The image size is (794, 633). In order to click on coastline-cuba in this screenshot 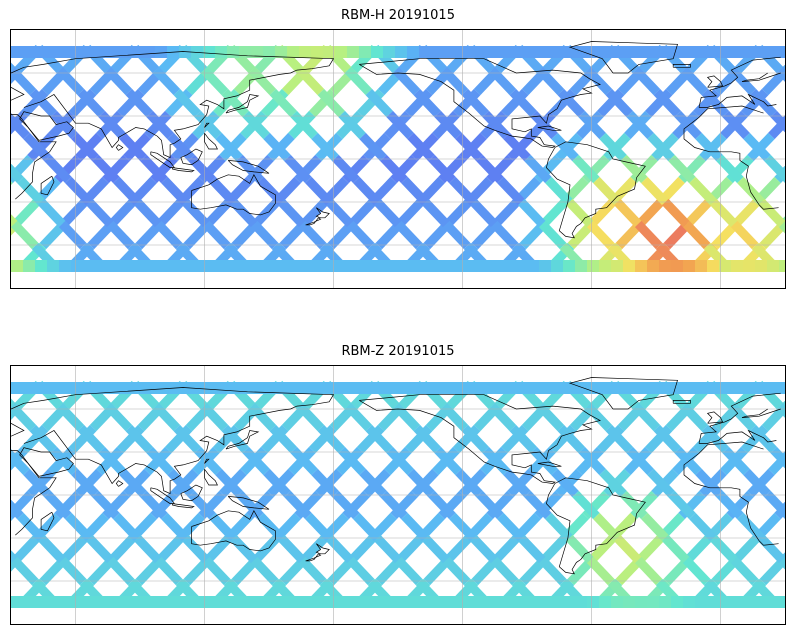, I will do `click(549, 464)`.